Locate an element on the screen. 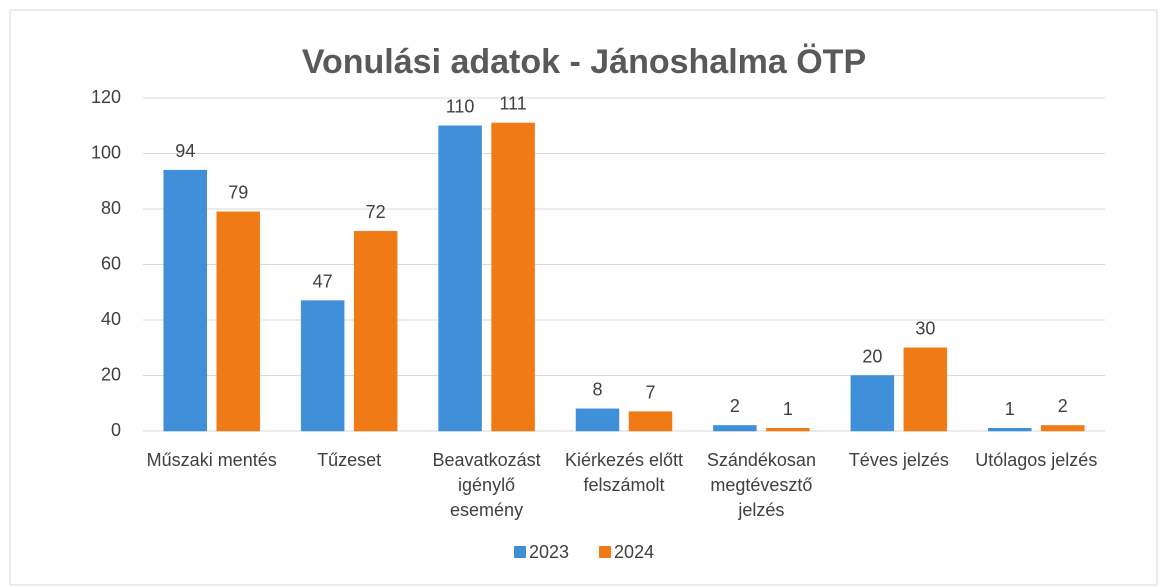  x-tick-label: Szándékosan megtévesztő jelzés is located at coordinates (761, 485).